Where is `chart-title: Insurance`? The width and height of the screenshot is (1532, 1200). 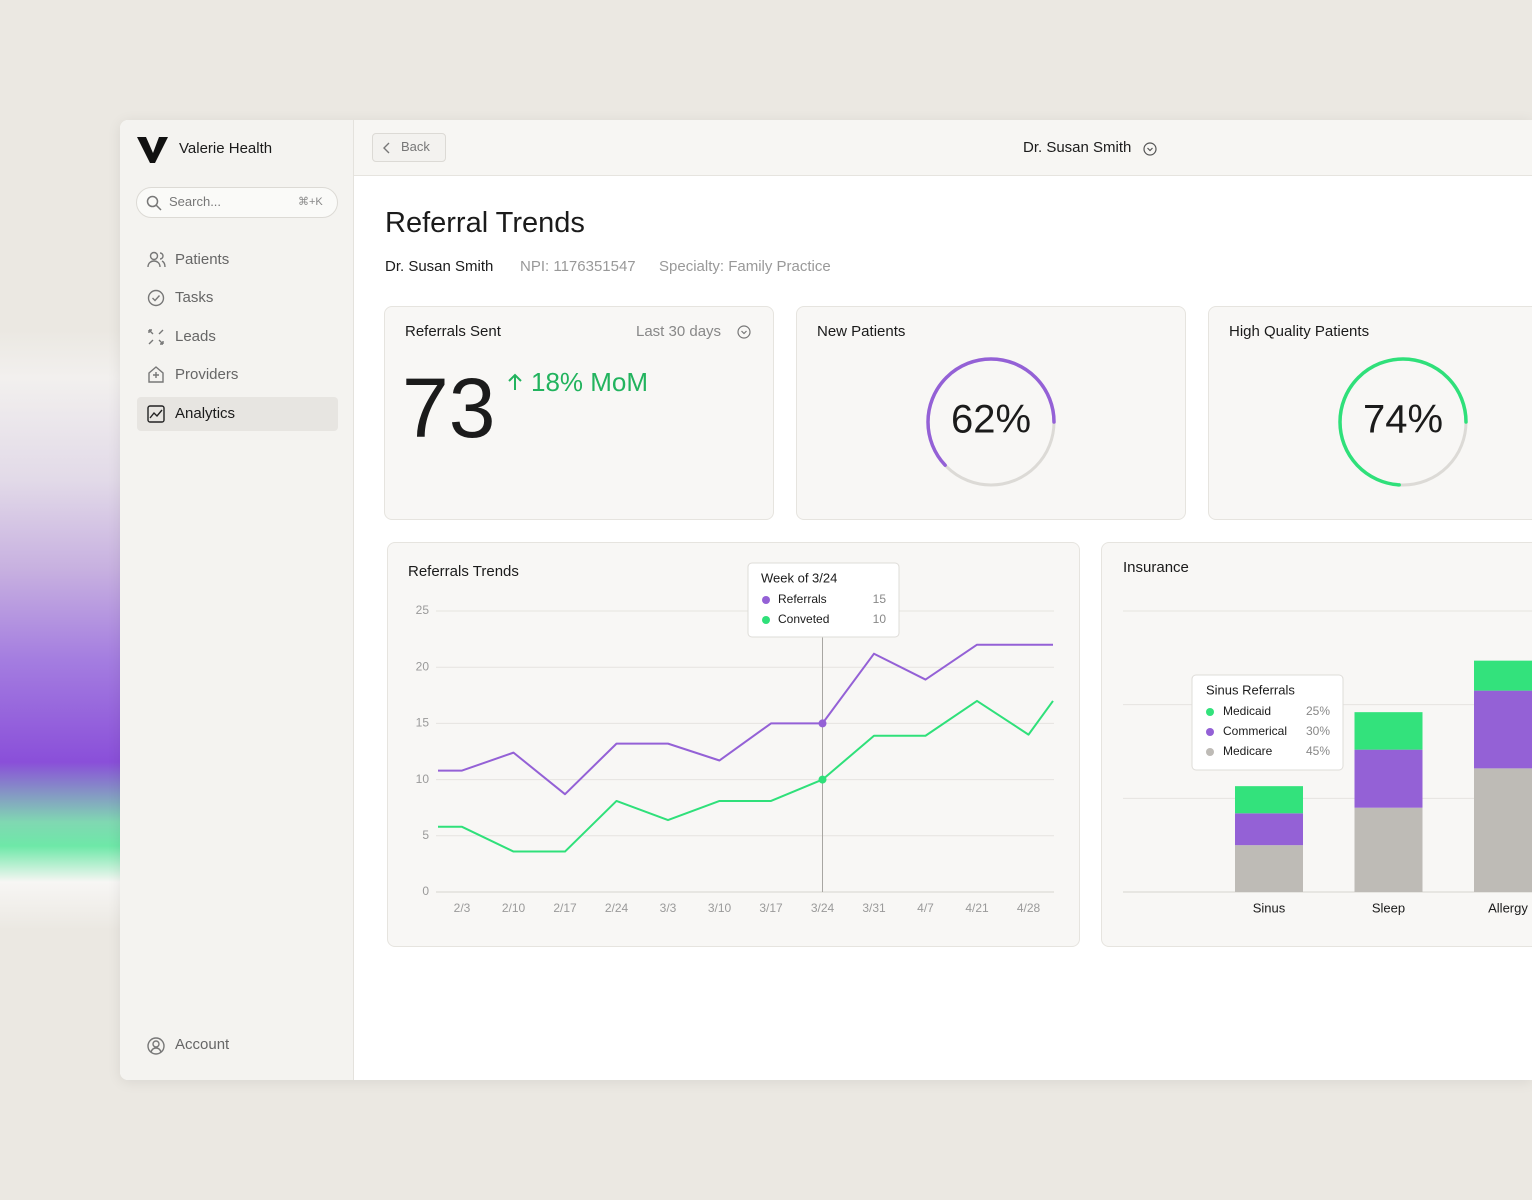
chart-title: Insurance is located at coordinates (1156, 567).